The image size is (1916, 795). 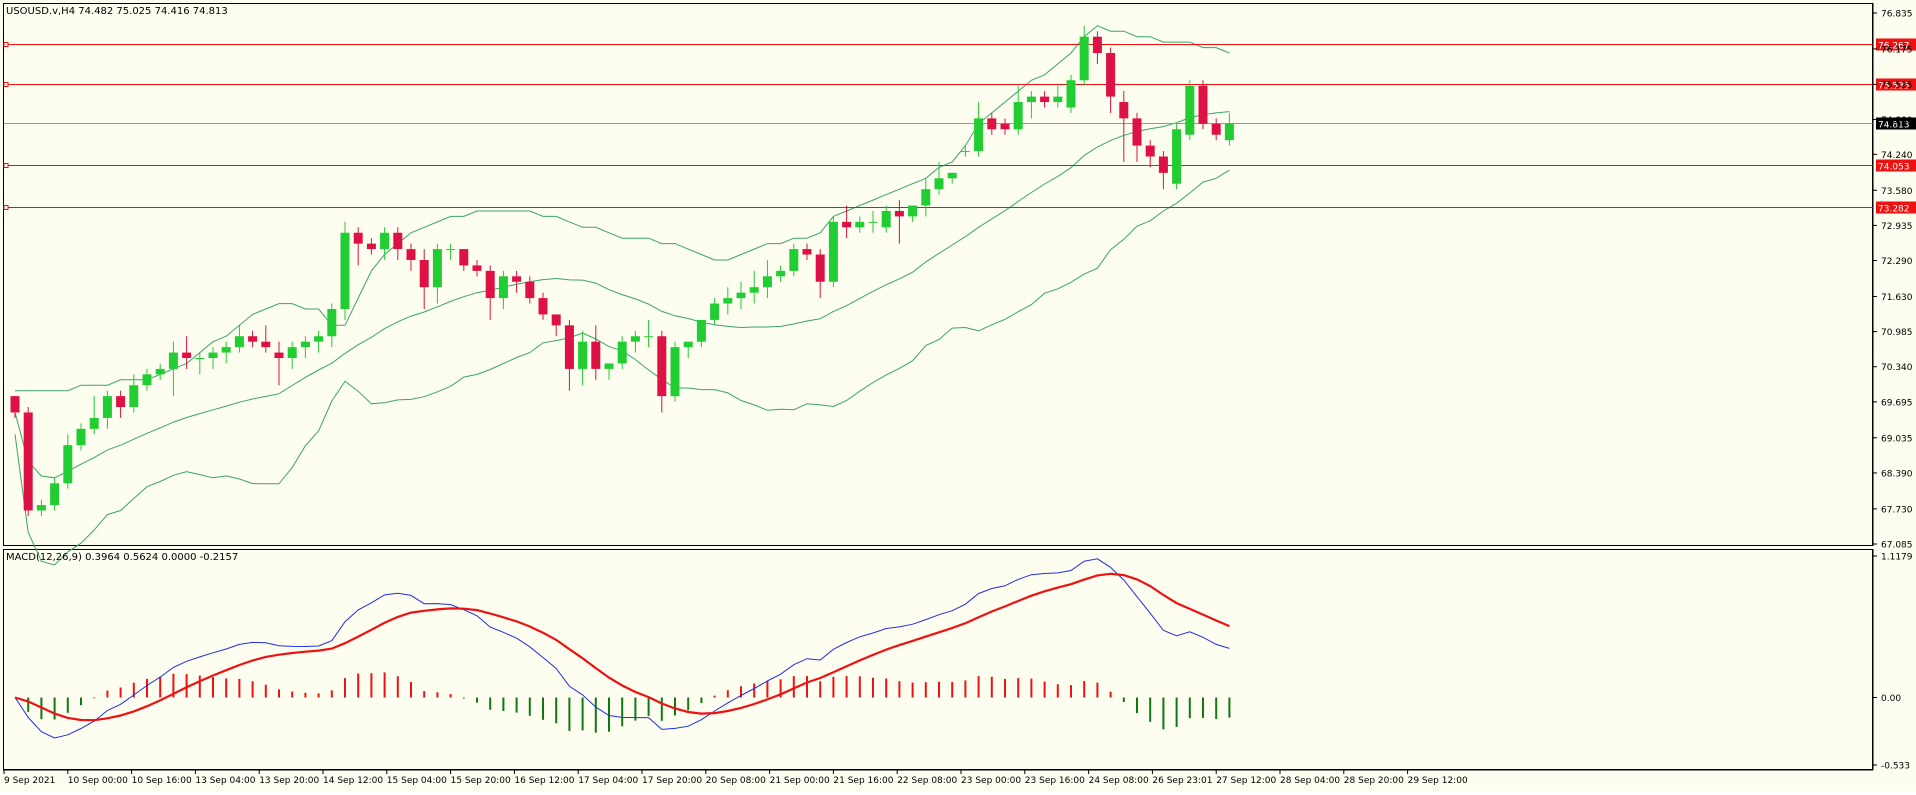 I want to click on macd-tick-label: 0.00, so click(x=1891, y=699).